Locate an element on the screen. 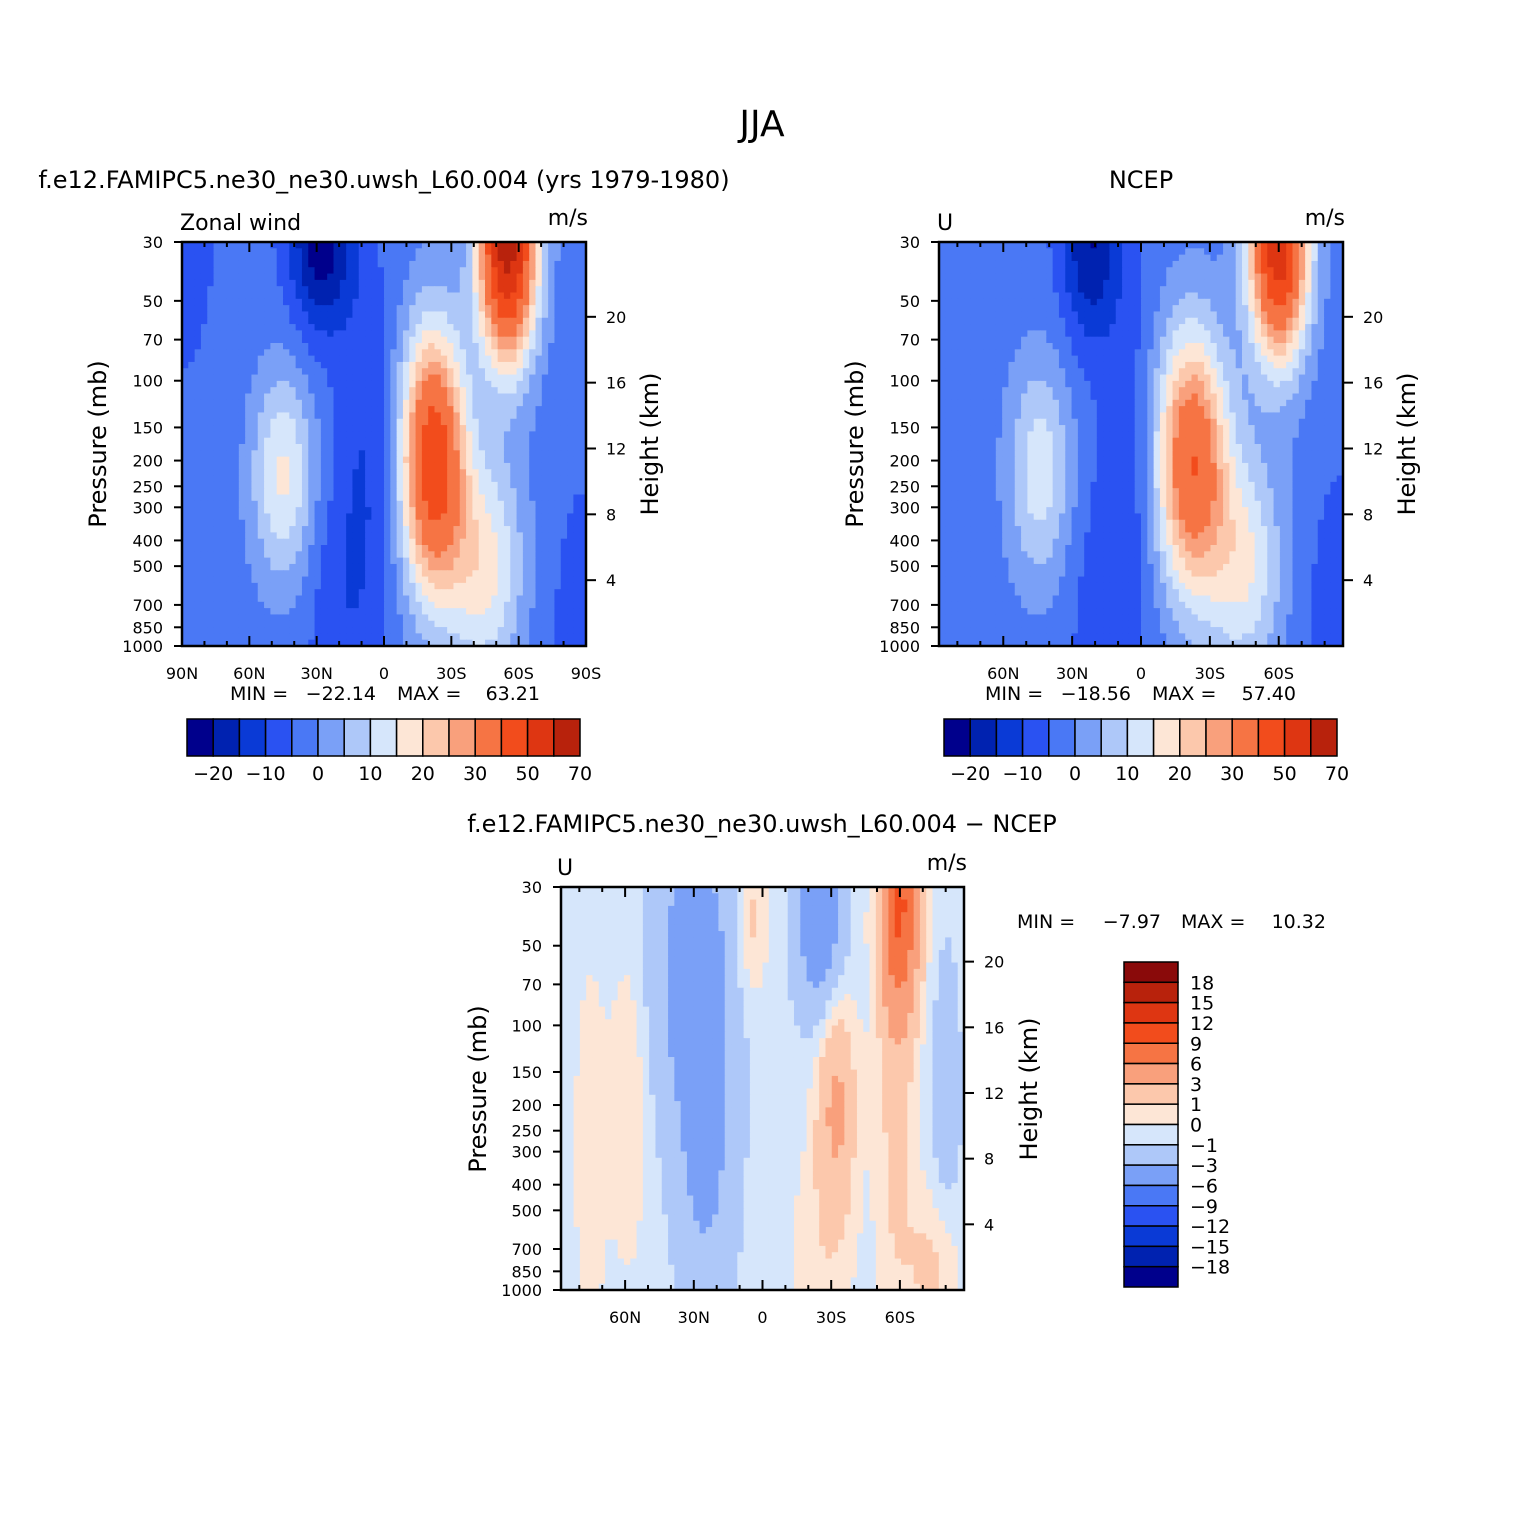  panel-difference-ylabel: Pressure (mb) is located at coordinates (478, 1088).